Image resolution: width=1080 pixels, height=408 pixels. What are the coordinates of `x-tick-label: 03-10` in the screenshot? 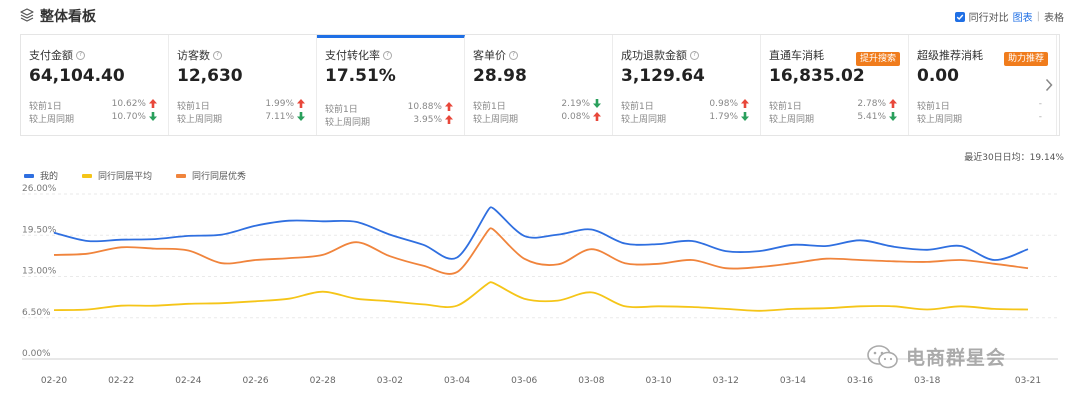 It's located at (658, 381).